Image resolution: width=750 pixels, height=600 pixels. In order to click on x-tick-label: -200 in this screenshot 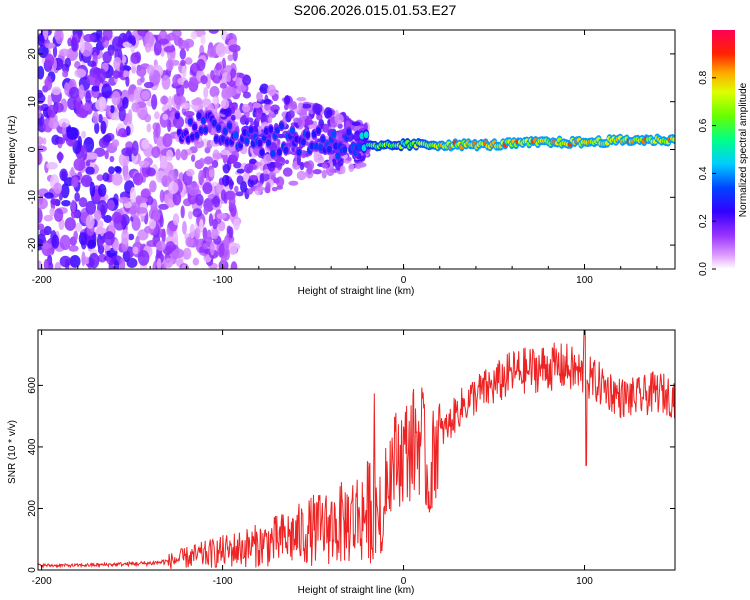, I will do `click(42, 280)`.